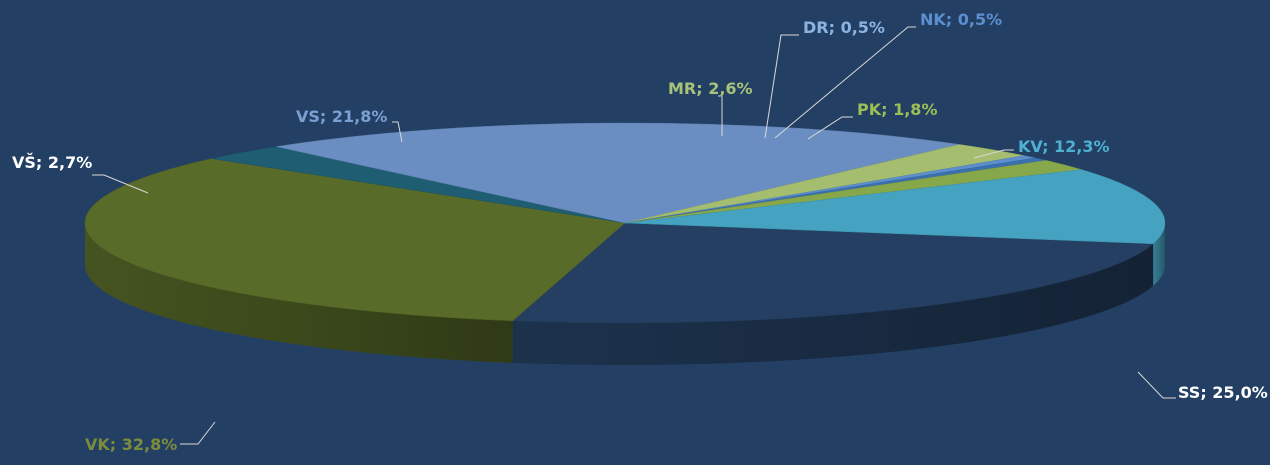  Describe the element at coordinates (1064, 146) in the screenshot. I see `data-label-kv: KV; 12,3%` at that location.